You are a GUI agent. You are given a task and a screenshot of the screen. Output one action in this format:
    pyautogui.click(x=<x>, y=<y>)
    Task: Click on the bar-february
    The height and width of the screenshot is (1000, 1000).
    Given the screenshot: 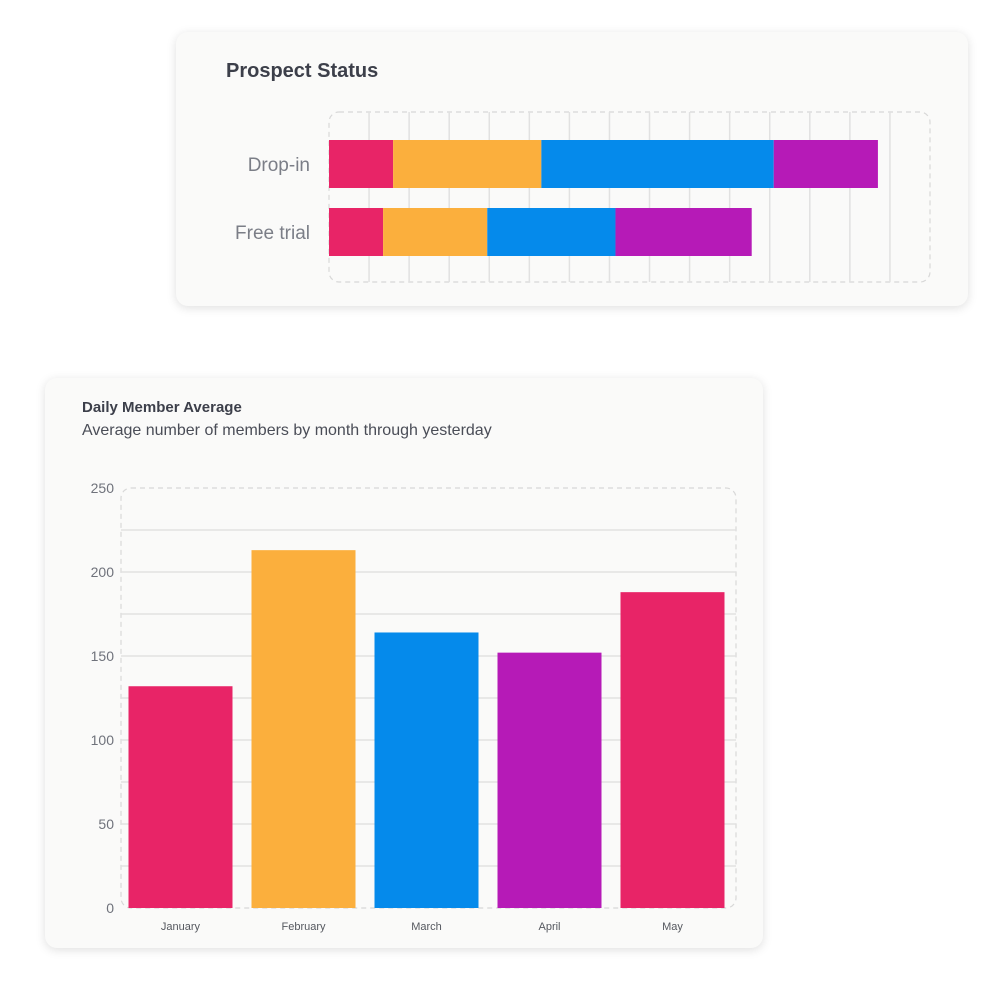 What is the action you would take?
    pyautogui.click(x=303, y=729)
    